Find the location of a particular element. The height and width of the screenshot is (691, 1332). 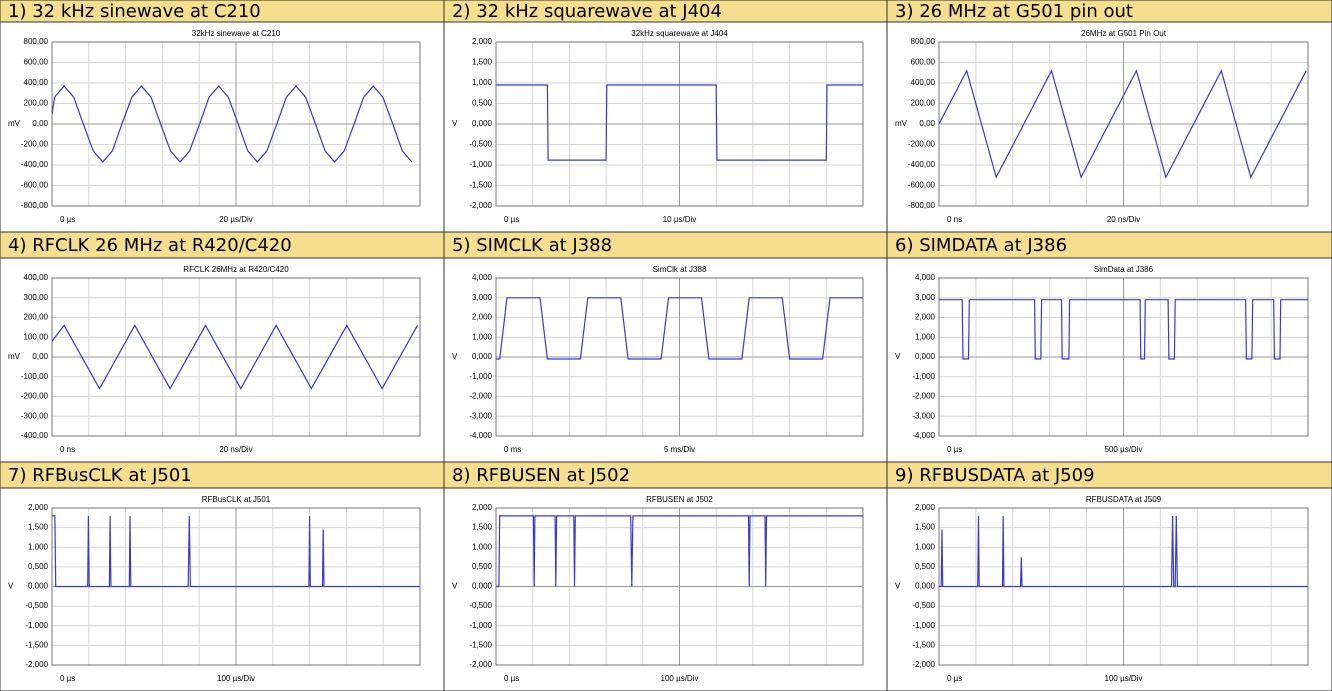

x-scale-label: 20 ns/Div is located at coordinates (1123, 219).